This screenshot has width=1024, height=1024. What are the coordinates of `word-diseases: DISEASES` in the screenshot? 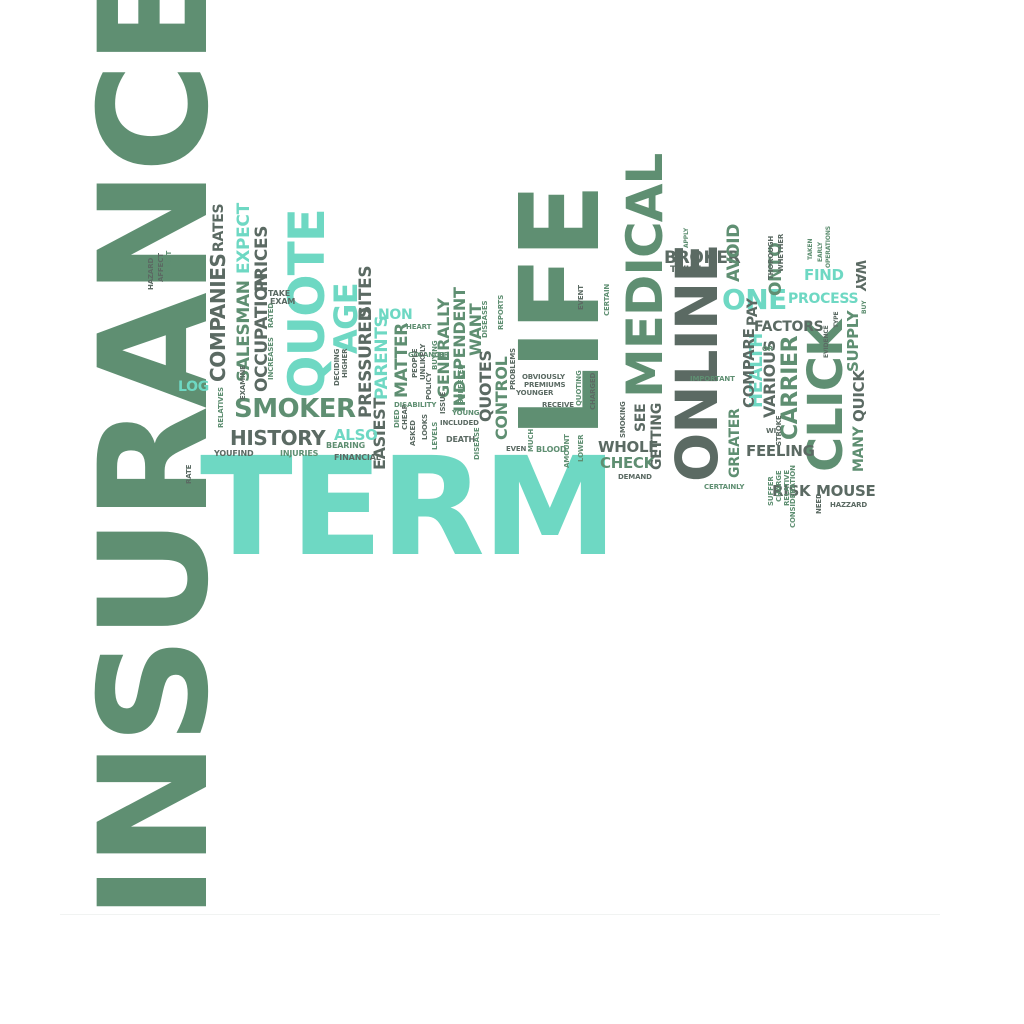 It's located at (485, 319).